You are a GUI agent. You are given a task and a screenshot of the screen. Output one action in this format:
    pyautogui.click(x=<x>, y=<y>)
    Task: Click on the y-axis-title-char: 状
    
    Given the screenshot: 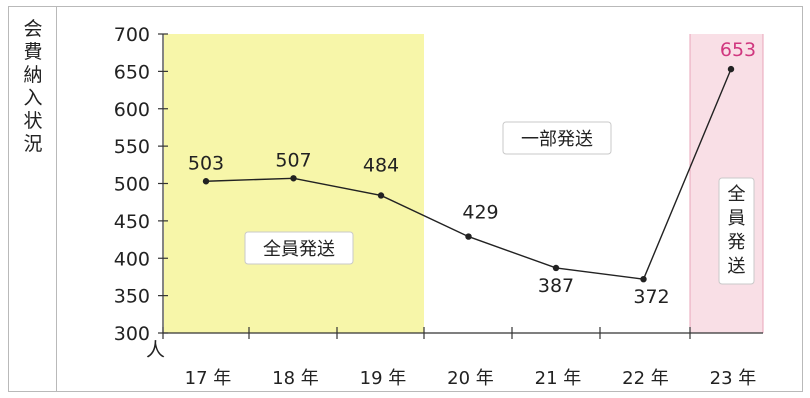 What is the action you would take?
    pyautogui.click(x=33, y=121)
    